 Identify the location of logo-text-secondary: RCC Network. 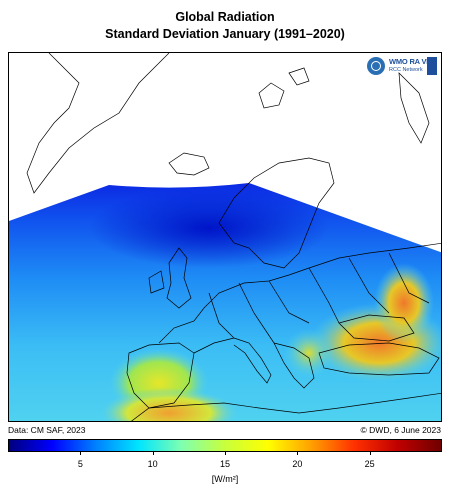
(406, 70).